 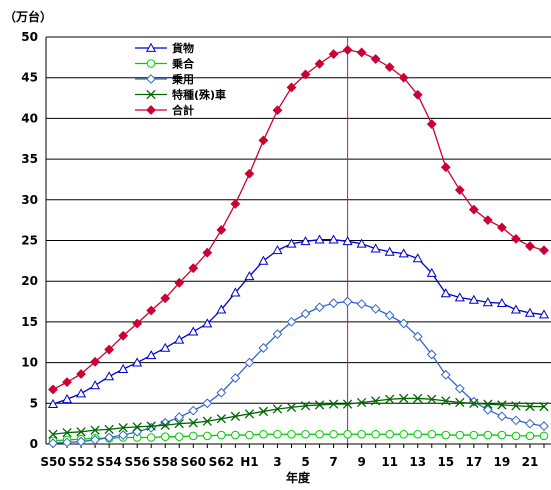 What do you see at coordinates (137, 462) in the screenshot?
I see `x-tick-label: S56` at bounding box center [137, 462].